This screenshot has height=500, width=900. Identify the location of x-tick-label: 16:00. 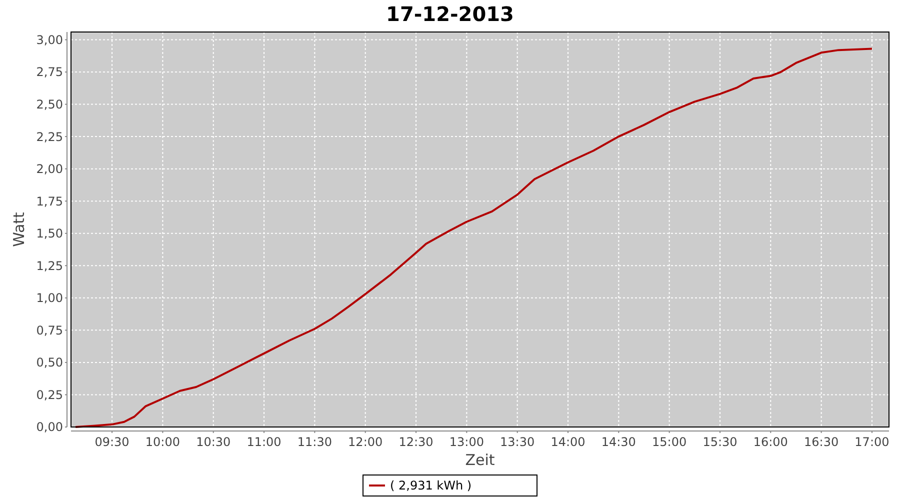
(770, 442).